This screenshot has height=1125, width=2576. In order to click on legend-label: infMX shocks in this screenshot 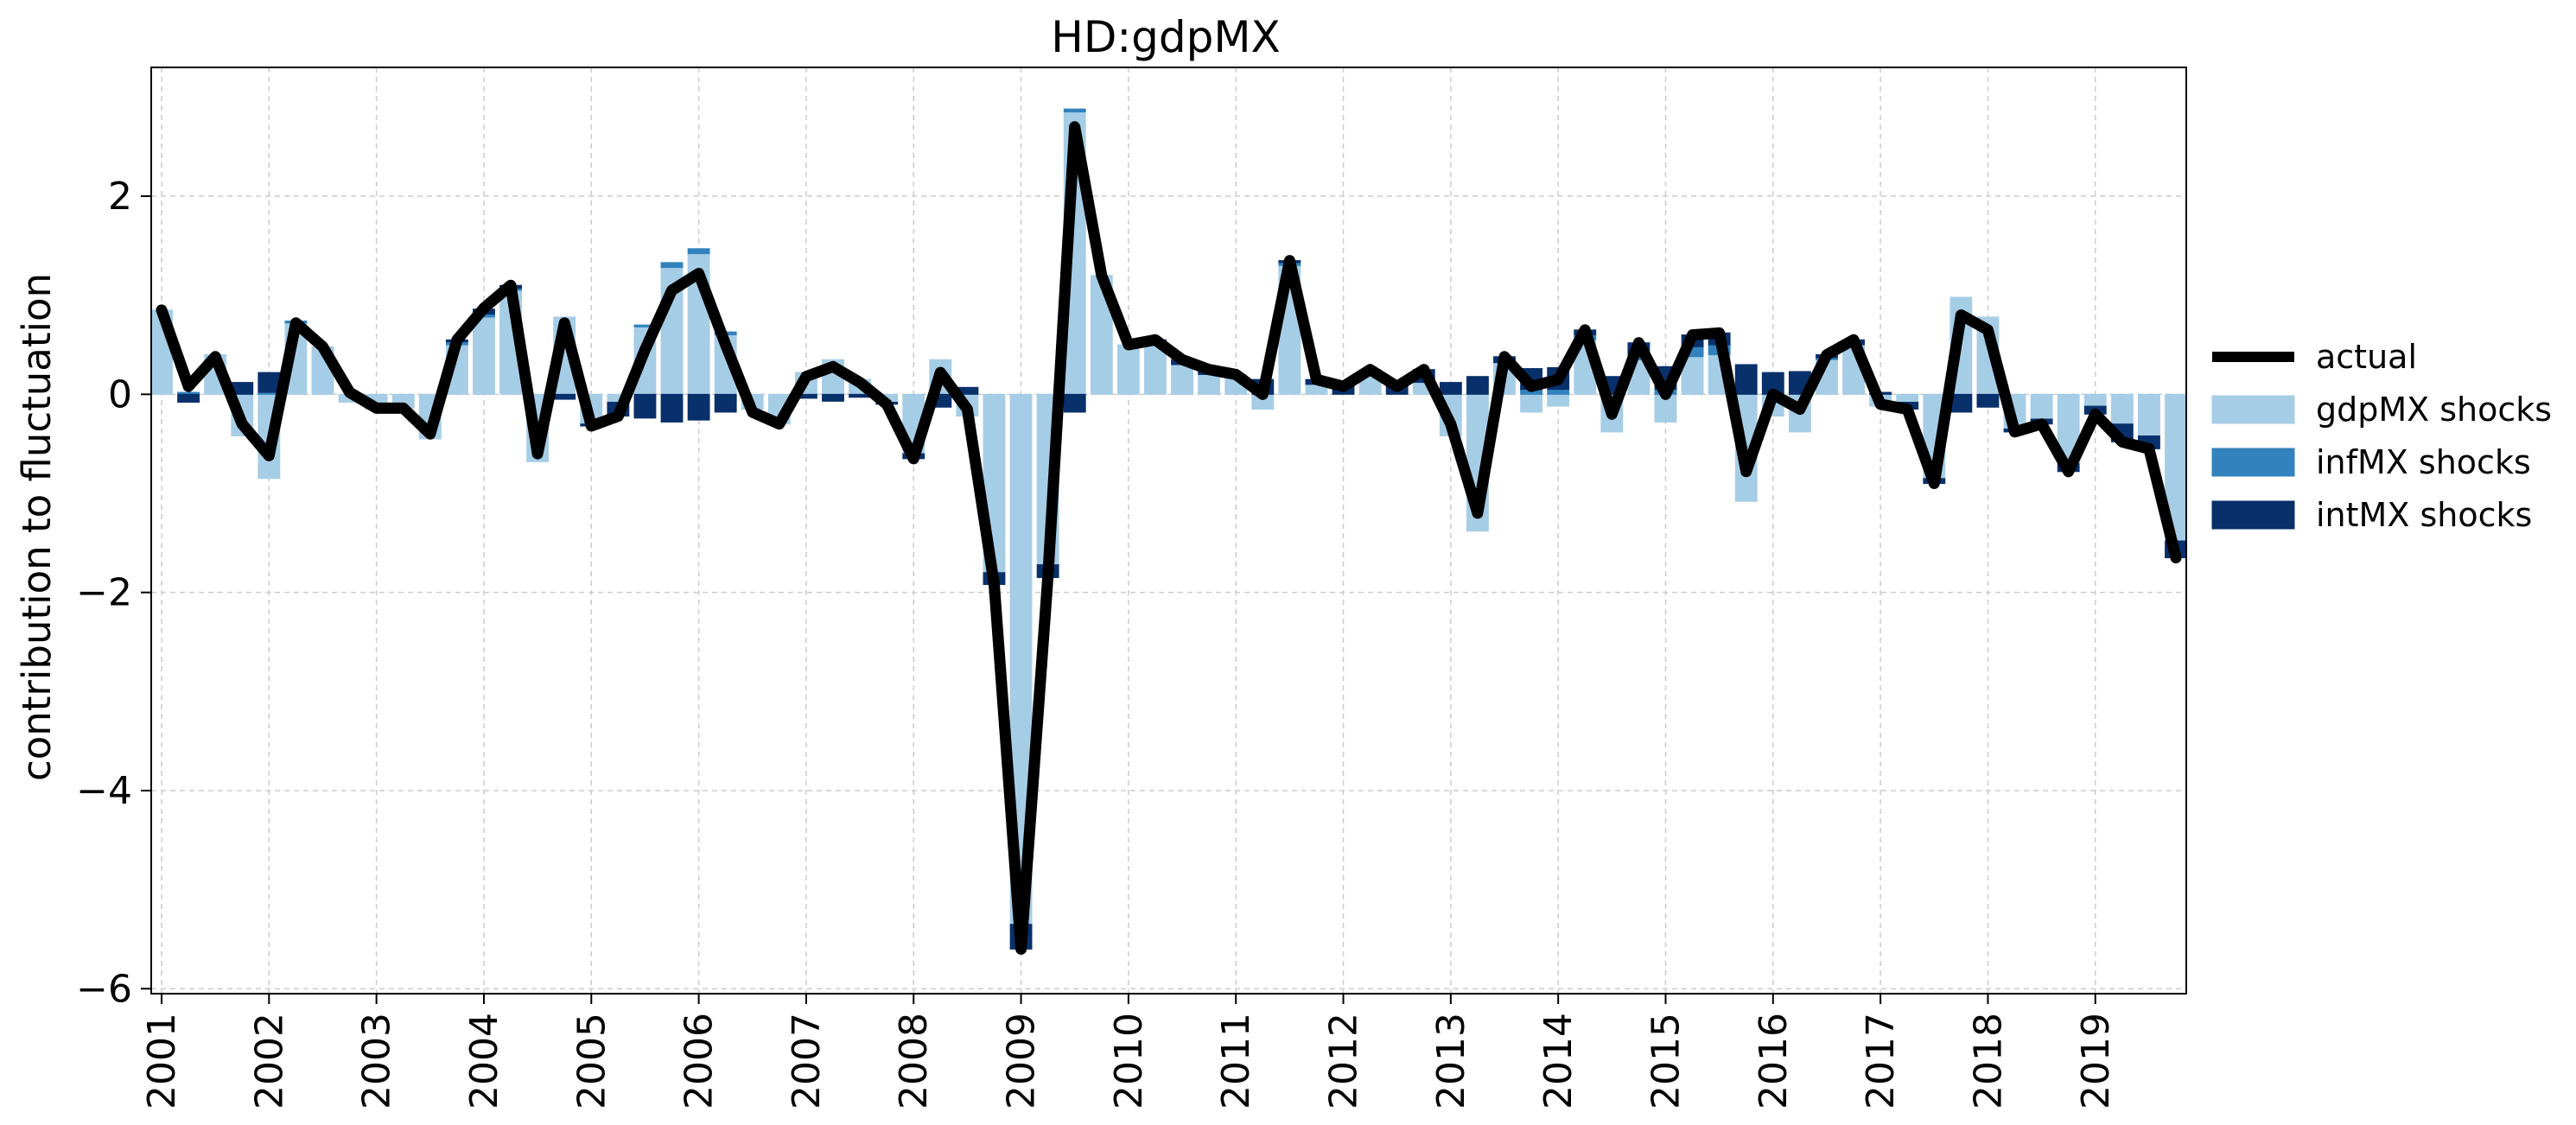, I will do `click(2423, 462)`.